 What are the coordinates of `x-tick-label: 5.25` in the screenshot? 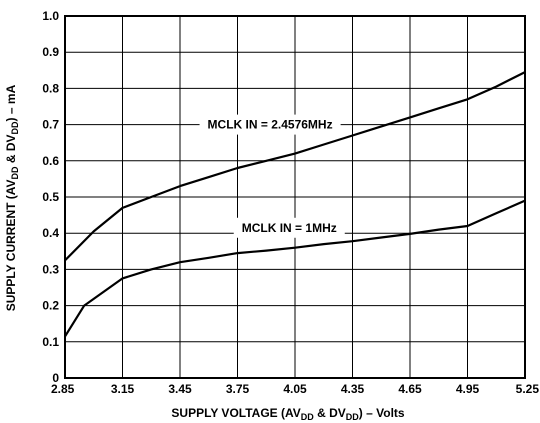 It's located at (528, 389).